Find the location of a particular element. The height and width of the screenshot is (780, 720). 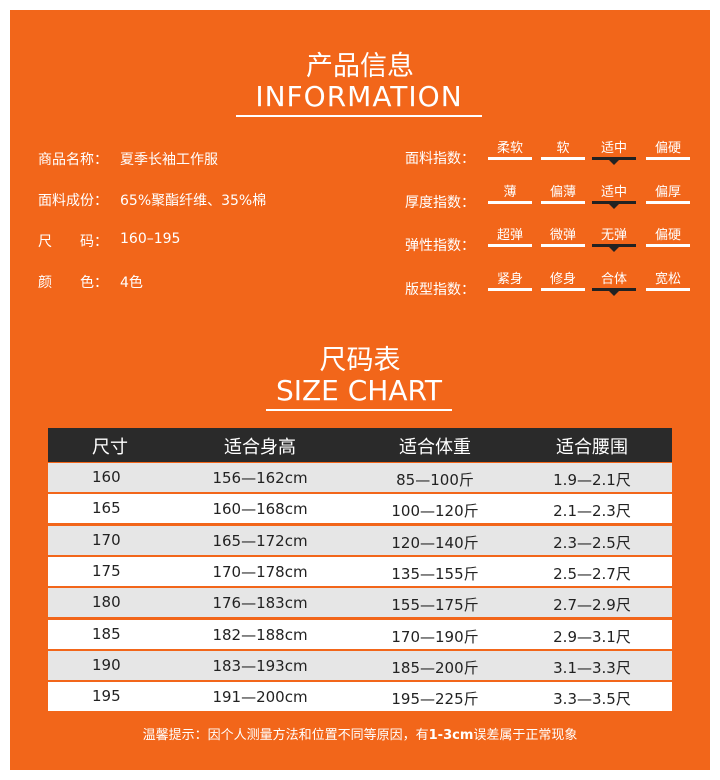

column-header: 适合腰围 is located at coordinates (592, 447).